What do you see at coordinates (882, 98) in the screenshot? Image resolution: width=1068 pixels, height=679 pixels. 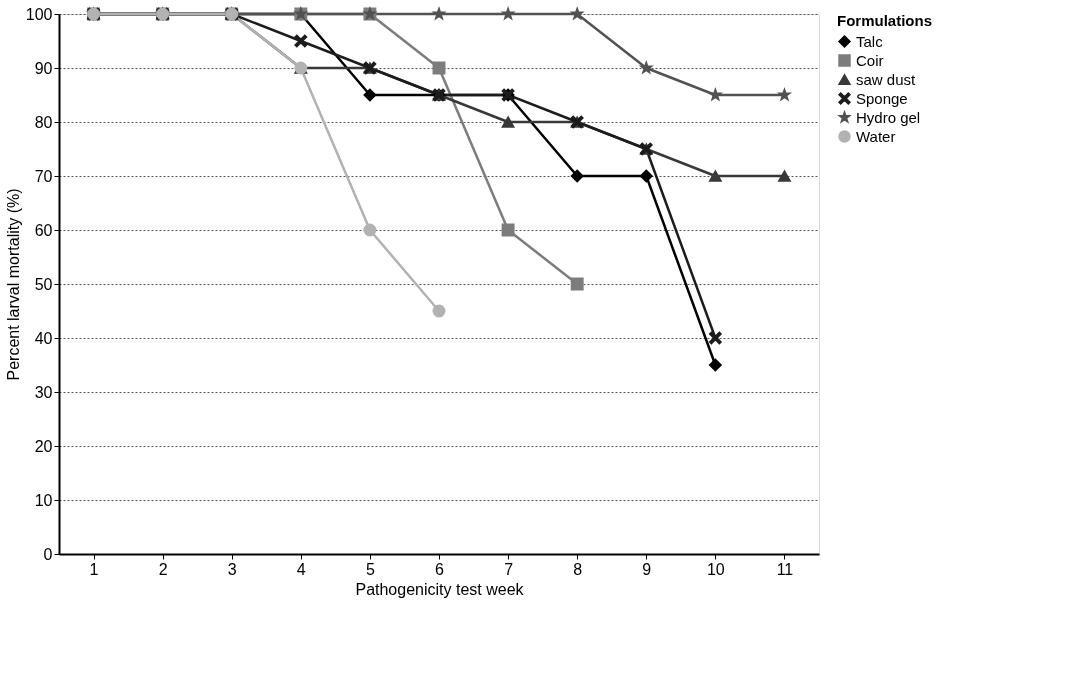 I see `legend-label: Sponge` at bounding box center [882, 98].